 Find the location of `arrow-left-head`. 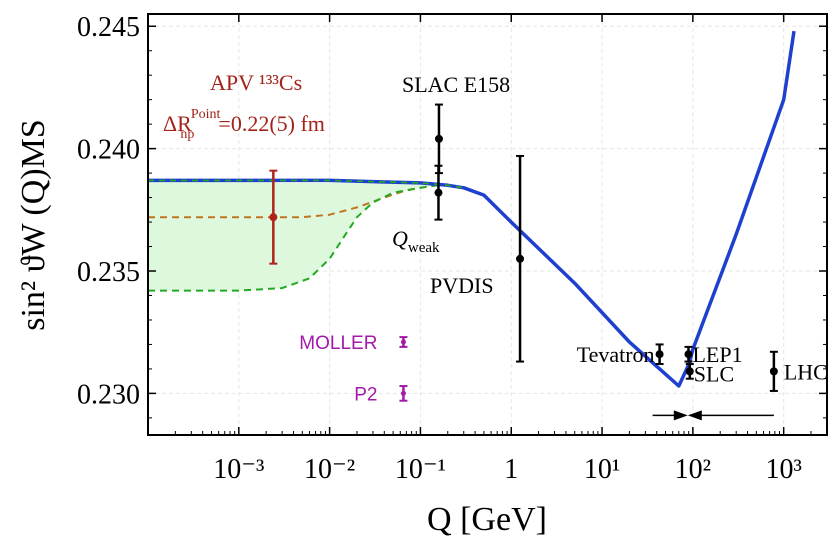

arrow-left-head is located at coordinates (680, 415).